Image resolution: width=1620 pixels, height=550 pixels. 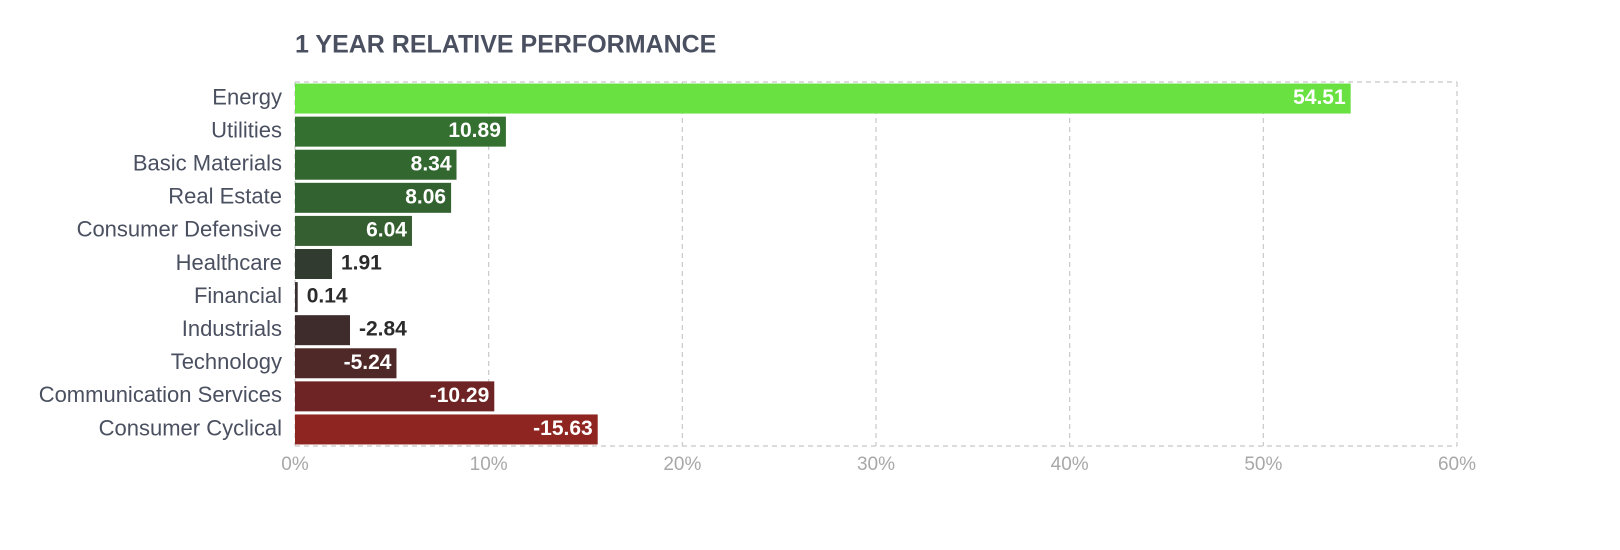 What do you see at coordinates (190, 427) in the screenshot?
I see `category-label: Consumer Cyclical` at bounding box center [190, 427].